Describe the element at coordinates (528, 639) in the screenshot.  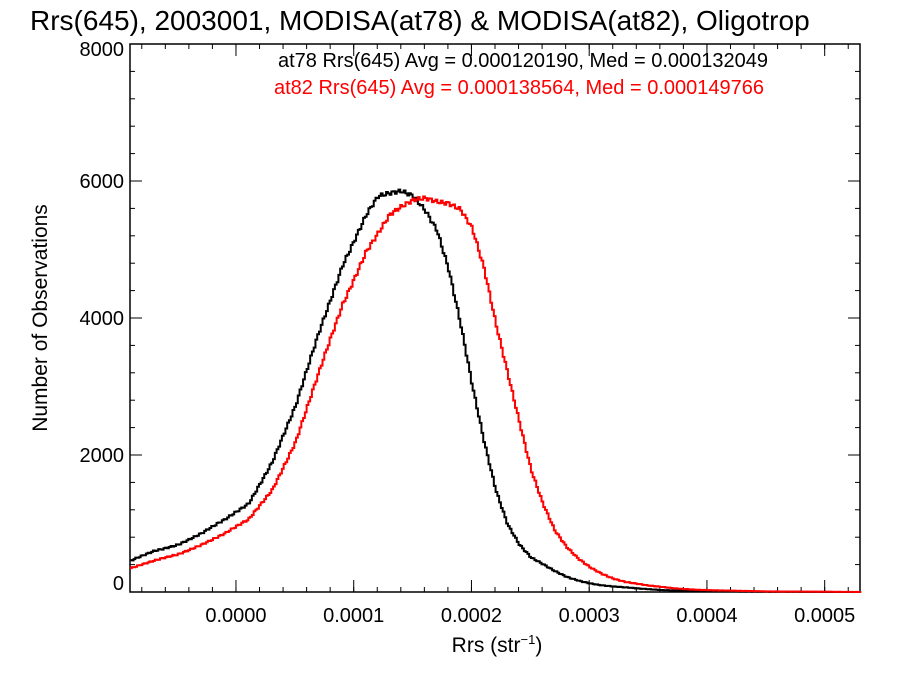
I see `x-axis-label-superscript: −1` at that location.